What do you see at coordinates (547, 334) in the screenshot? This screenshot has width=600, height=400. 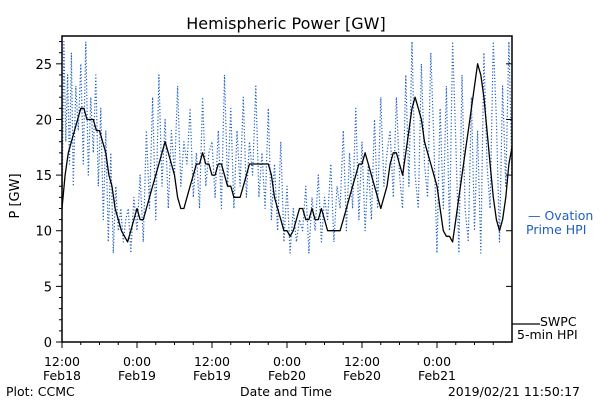 I see `legend-swpc-line2: 5-min HPI` at bounding box center [547, 334].